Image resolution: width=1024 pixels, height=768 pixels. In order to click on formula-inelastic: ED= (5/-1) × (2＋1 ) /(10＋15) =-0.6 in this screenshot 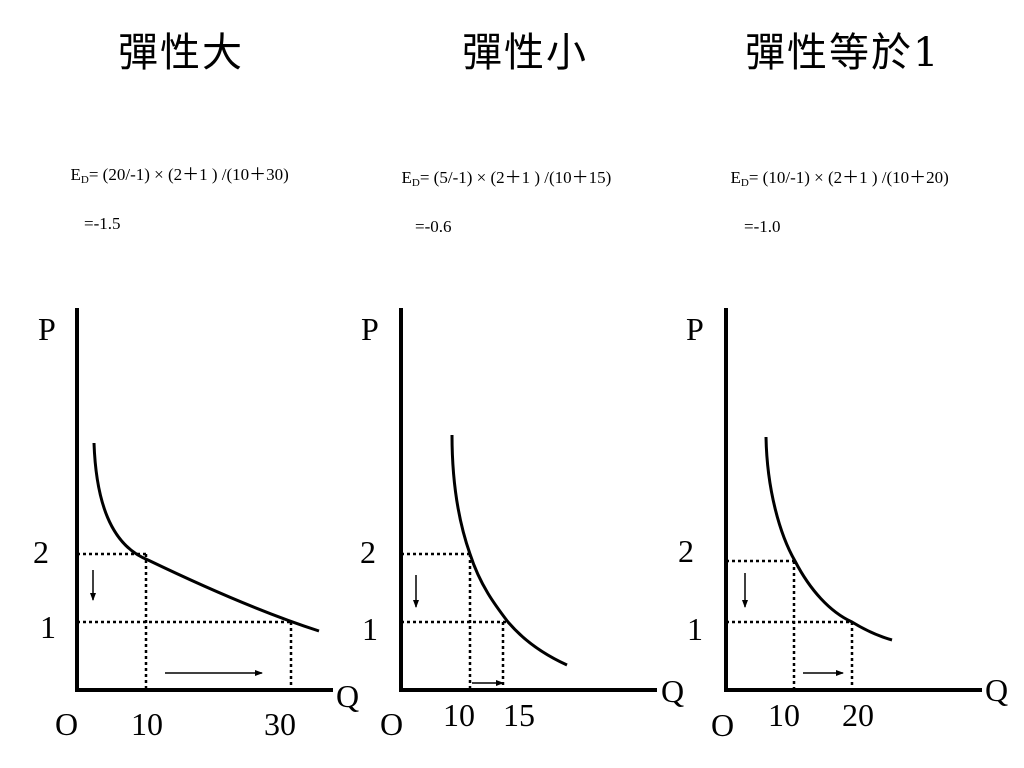, I will do `click(502, 202)`.